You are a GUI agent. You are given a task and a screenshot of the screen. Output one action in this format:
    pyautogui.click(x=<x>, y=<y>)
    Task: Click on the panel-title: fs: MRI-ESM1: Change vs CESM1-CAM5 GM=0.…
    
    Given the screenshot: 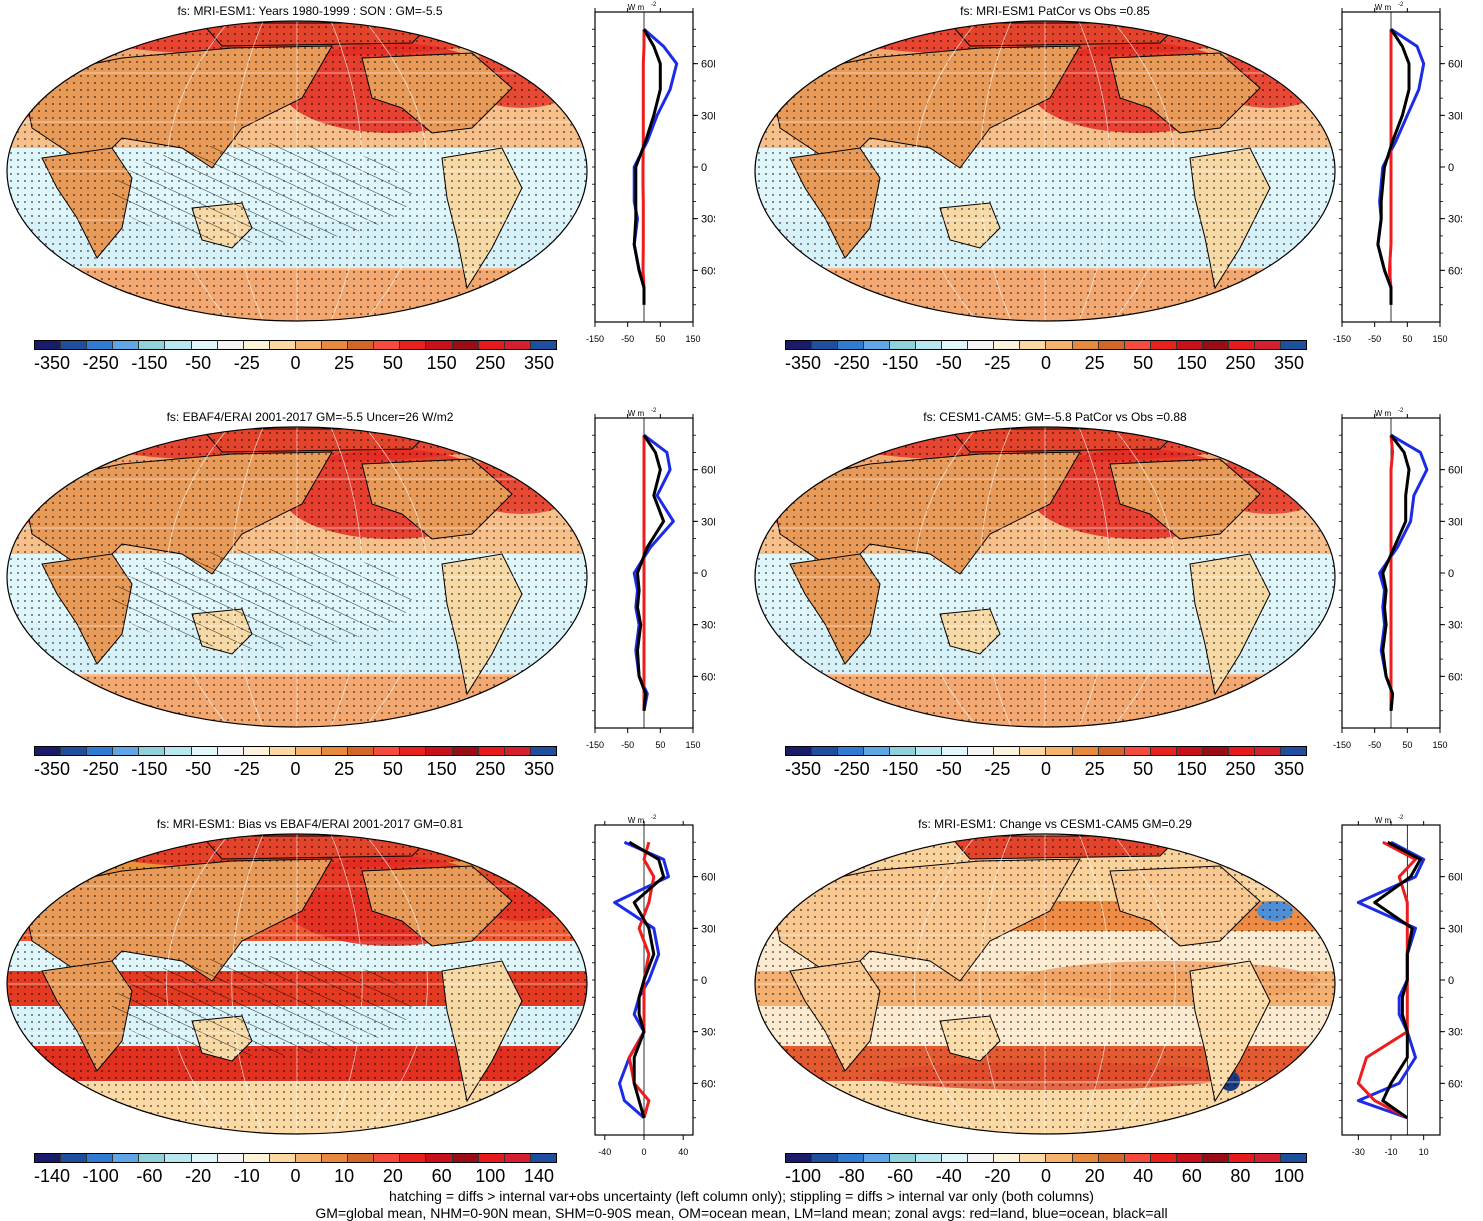 What is the action you would take?
    pyautogui.click(x=1055, y=824)
    